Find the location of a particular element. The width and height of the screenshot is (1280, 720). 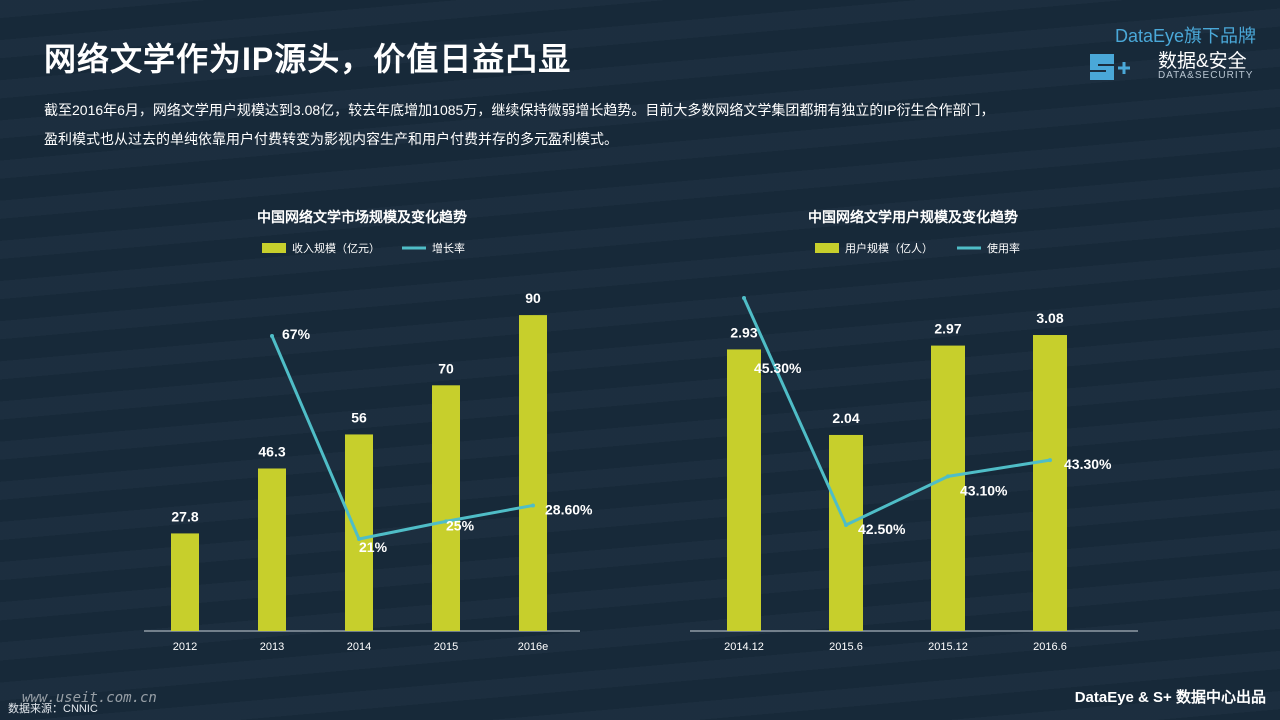

x-tick-label: 2015.12 is located at coordinates (948, 647).